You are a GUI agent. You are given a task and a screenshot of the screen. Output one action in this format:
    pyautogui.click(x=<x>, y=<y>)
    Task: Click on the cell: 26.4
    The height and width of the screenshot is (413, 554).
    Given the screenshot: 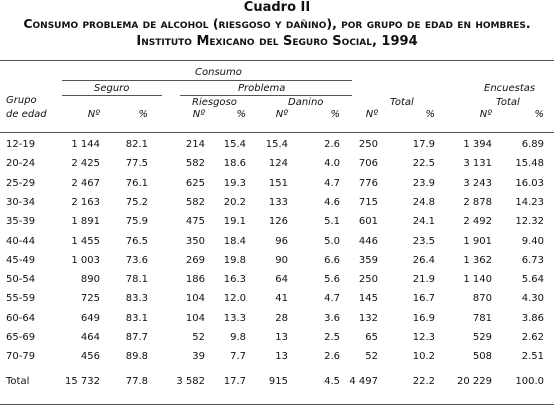 What is the action you would take?
    pyautogui.click(x=423, y=260)
    